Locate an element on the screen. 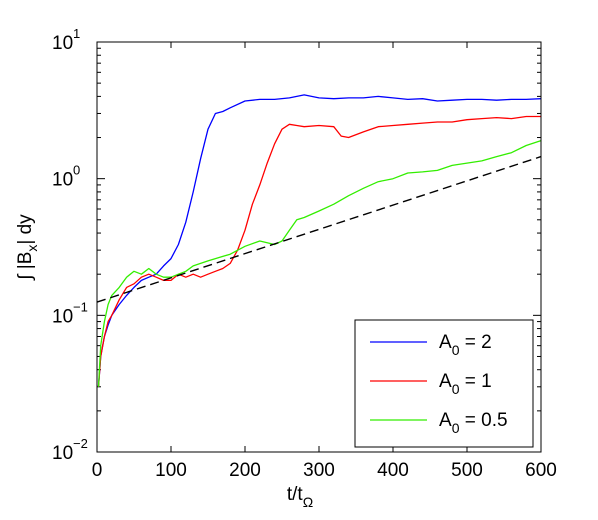 The image size is (598, 520). x-tick-label: 300 is located at coordinates (319, 470).